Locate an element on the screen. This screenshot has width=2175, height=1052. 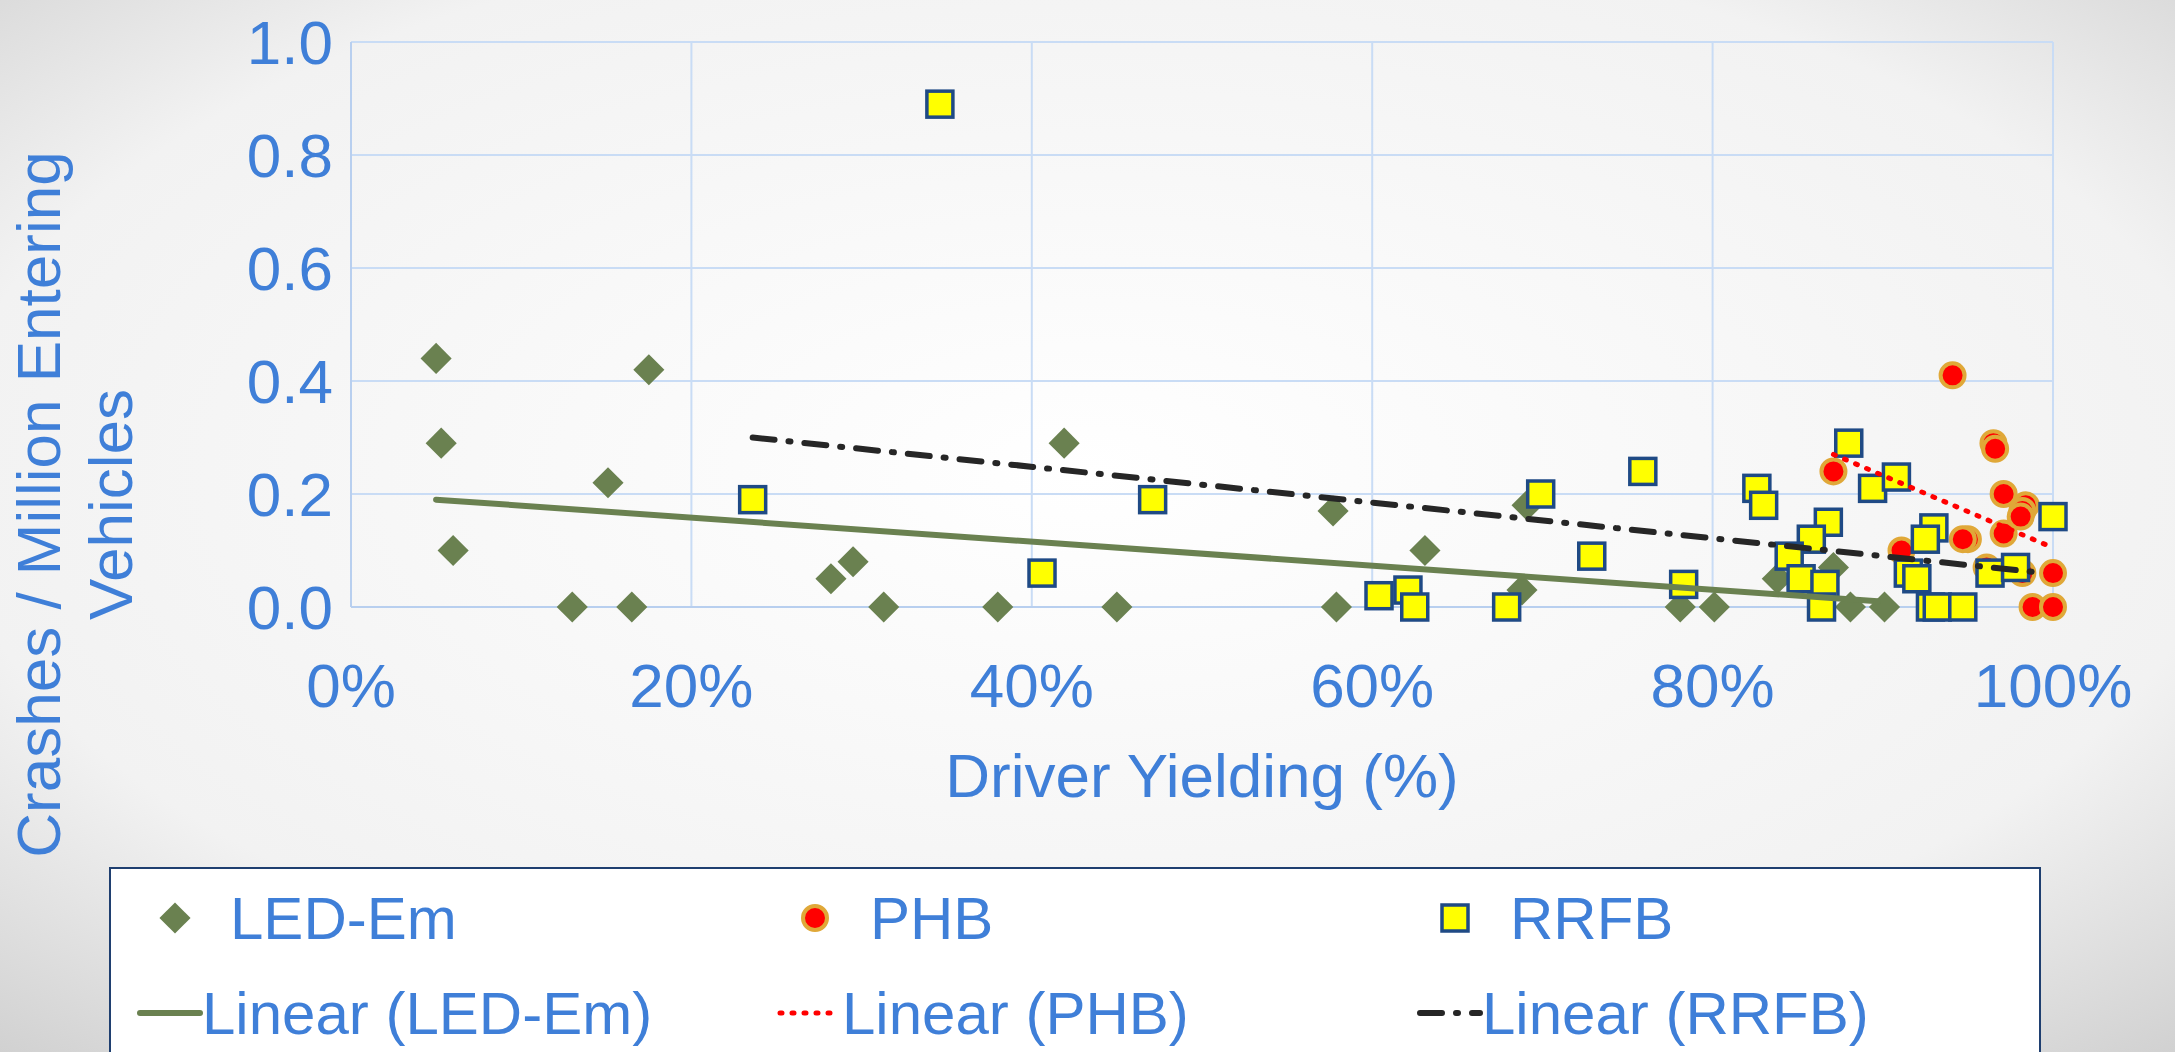
legend-label: PHB is located at coordinates (932, 918).